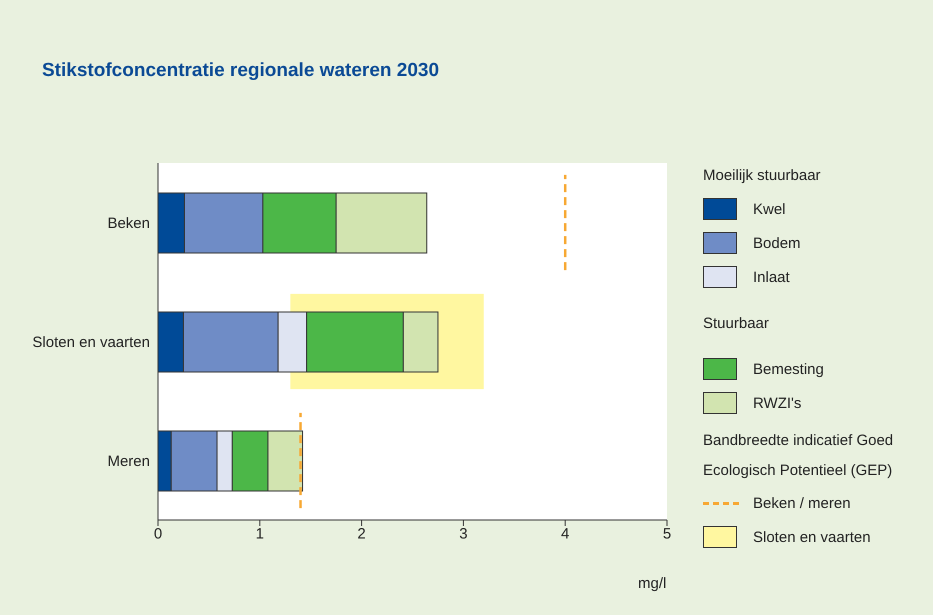  Describe the element at coordinates (91, 342) in the screenshot. I see `y-tick-label: Sloten en vaarten` at that location.